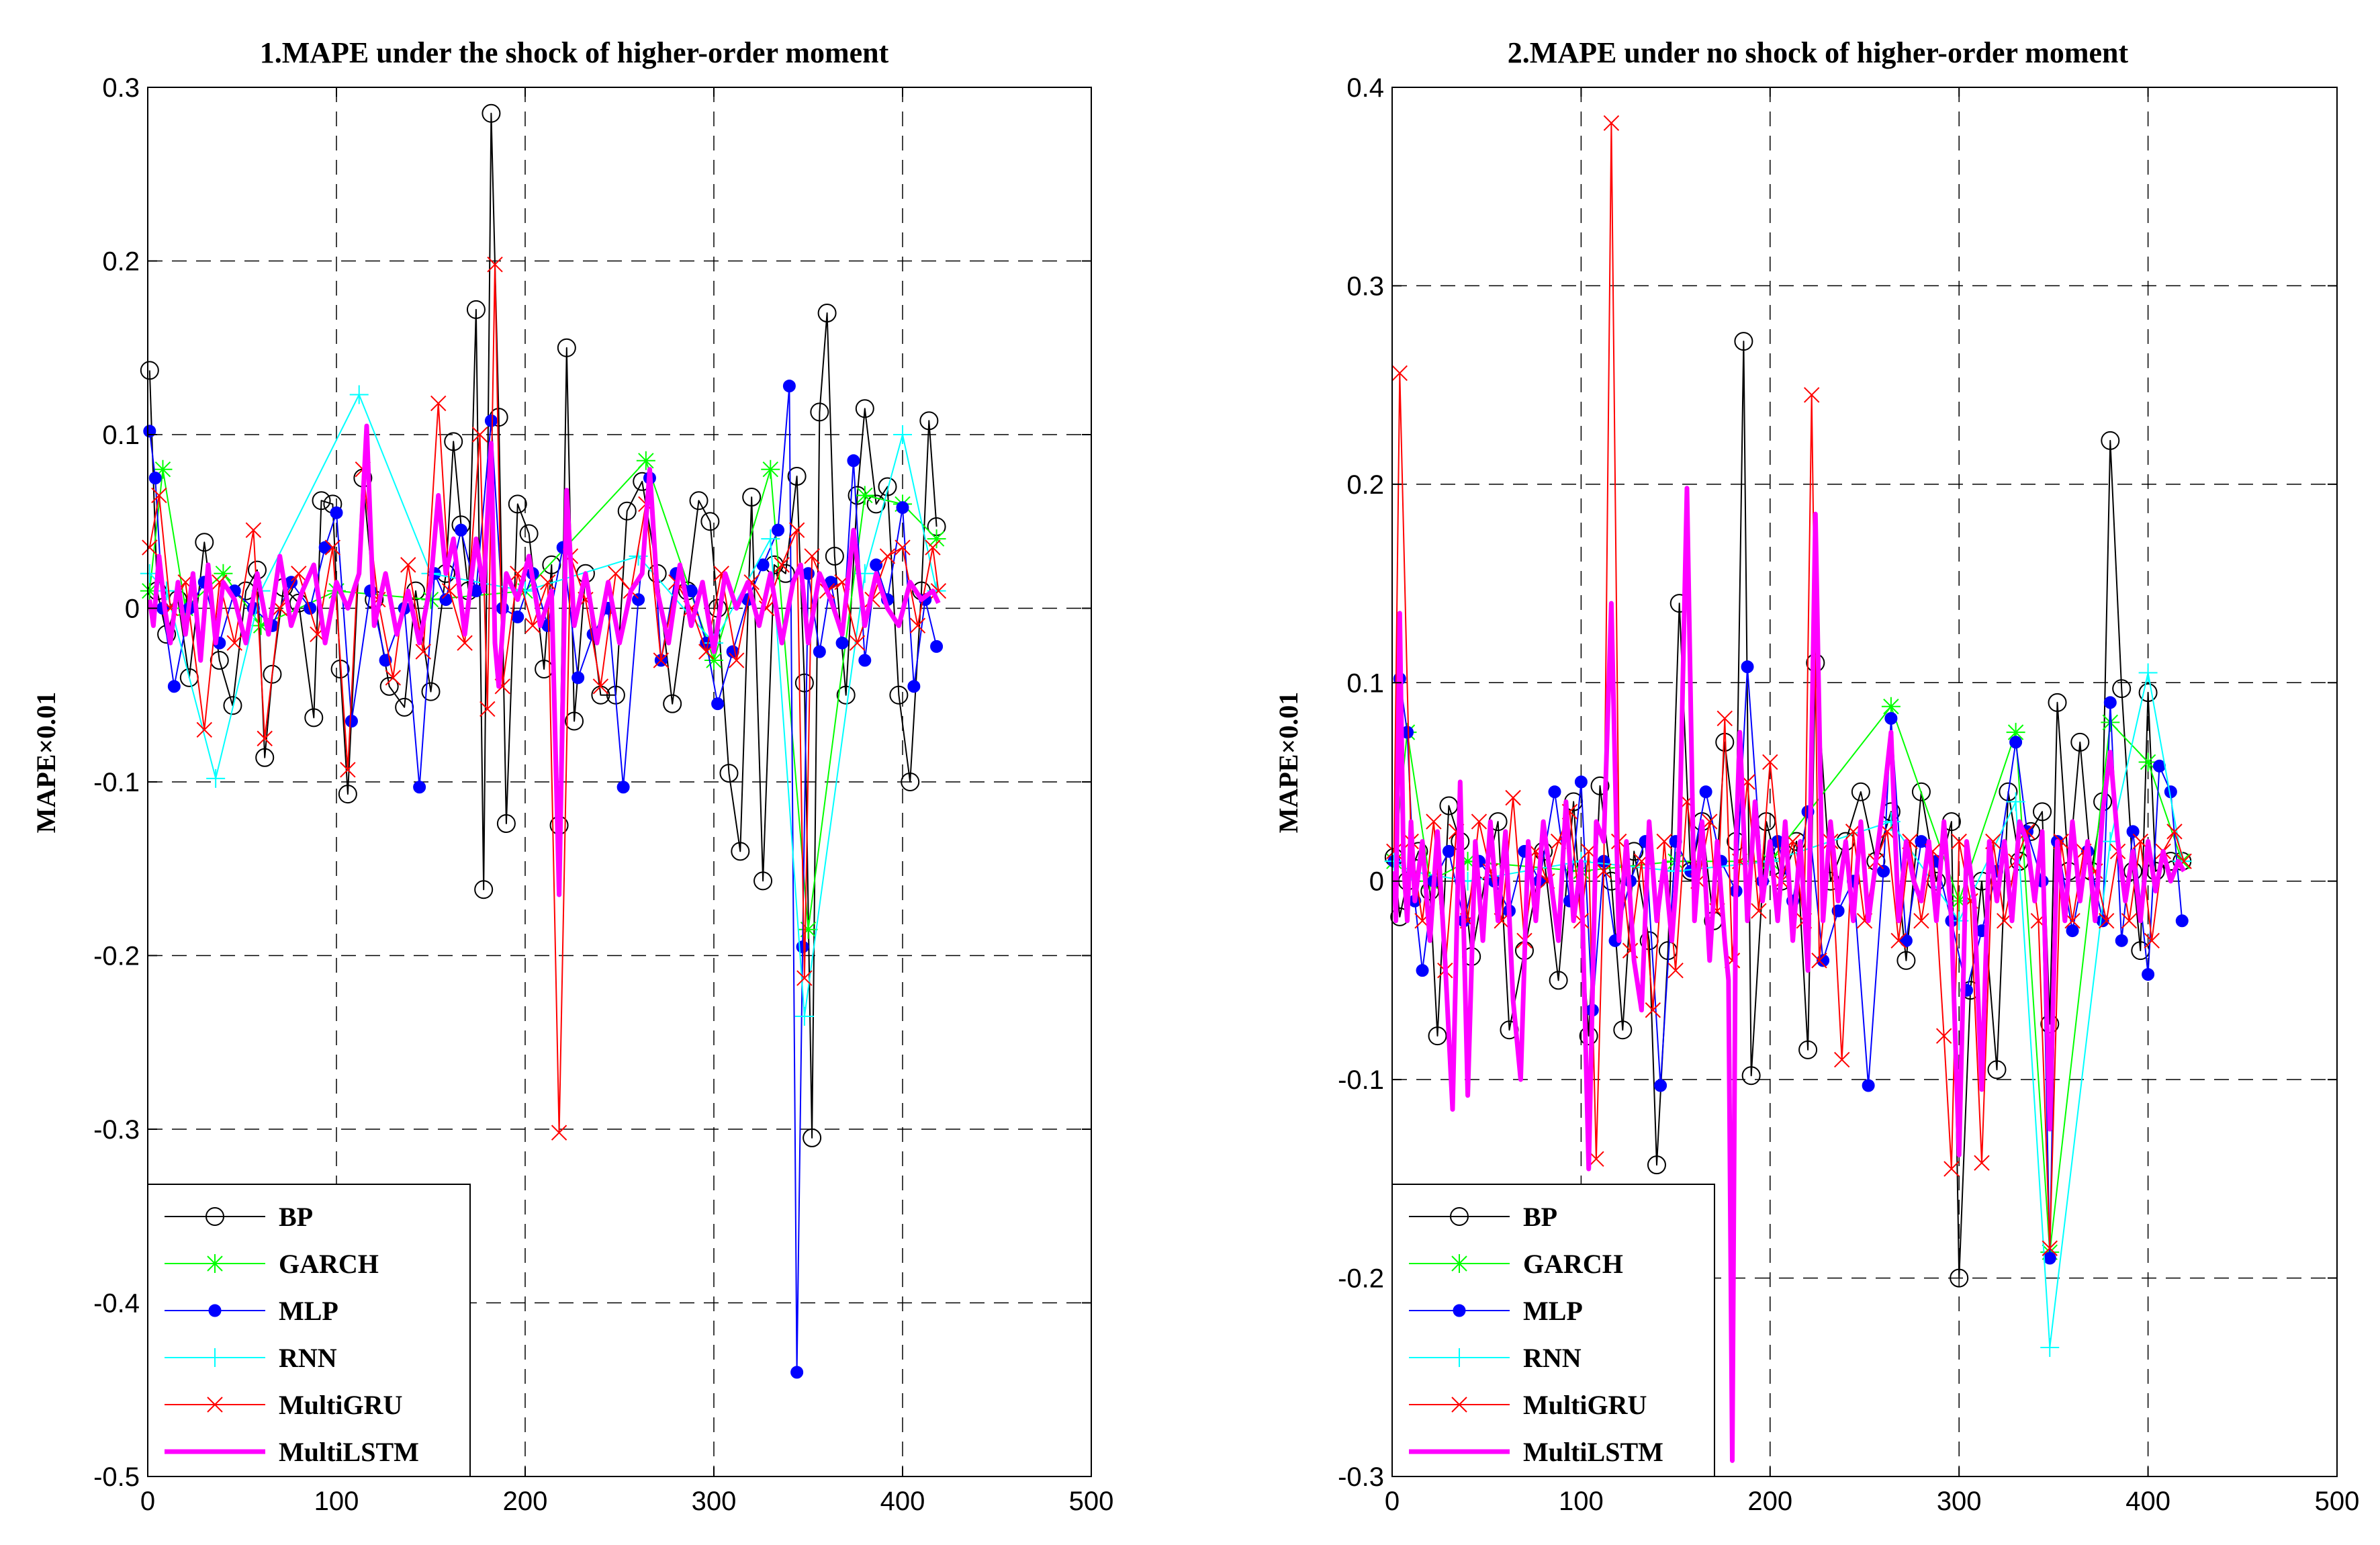 This screenshot has height=1545, width=2380. Describe the element at coordinates (1288, 763) in the screenshot. I see `chart-2-ylabel: MAPE×0.01` at that location.